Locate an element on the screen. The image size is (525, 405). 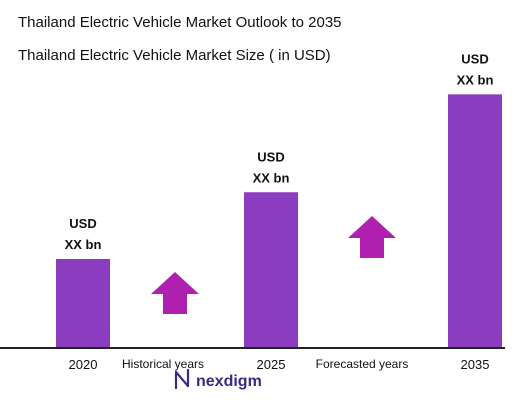
x-tick-label: 2020 is located at coordinates (83, 364).